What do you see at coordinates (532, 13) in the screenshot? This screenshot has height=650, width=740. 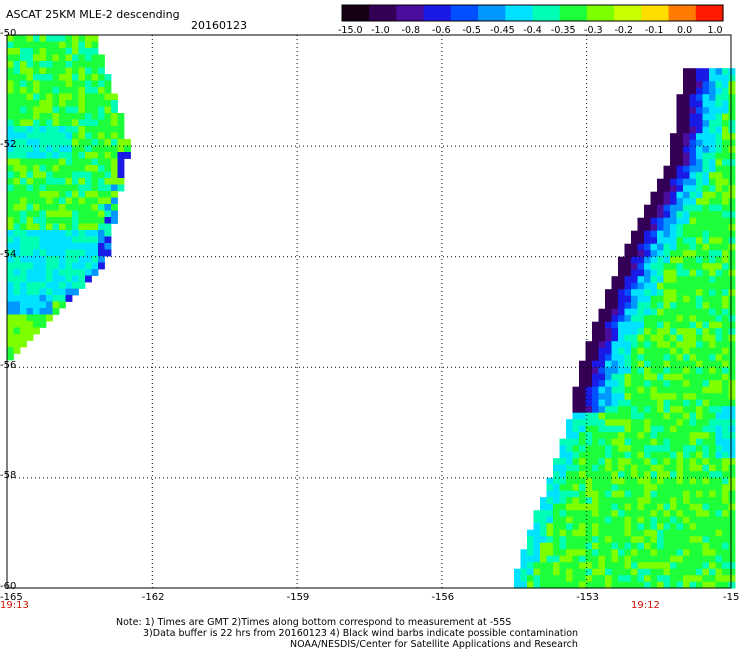 I see `colorbar-frame` at bounding box center [532, 13].